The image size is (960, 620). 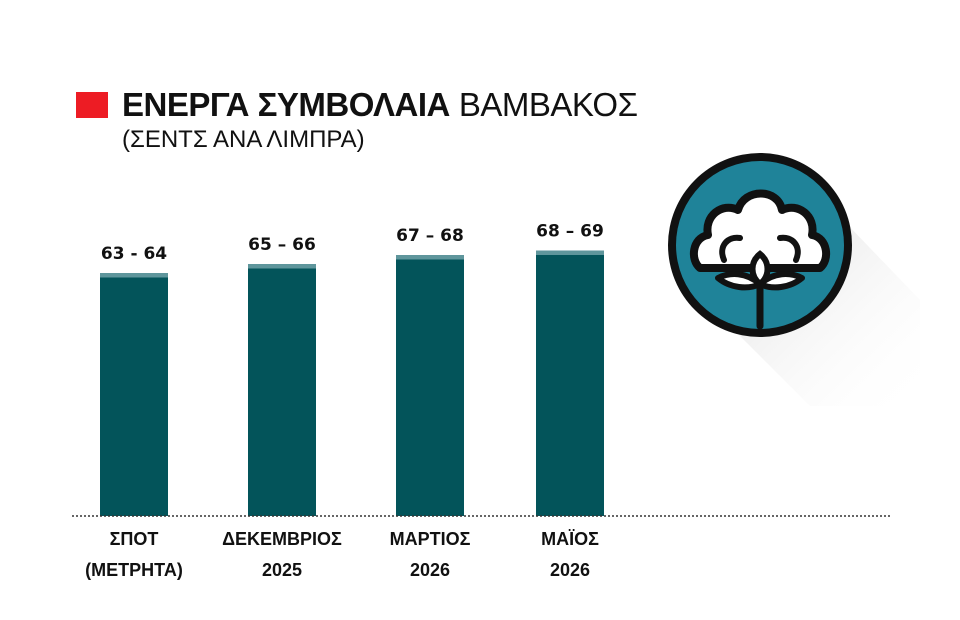 What do you see at coordinates (570, 539) in the screenshot?
I see `category-label: ΜΑΪΟΣ` at bounding box center [570, 539].